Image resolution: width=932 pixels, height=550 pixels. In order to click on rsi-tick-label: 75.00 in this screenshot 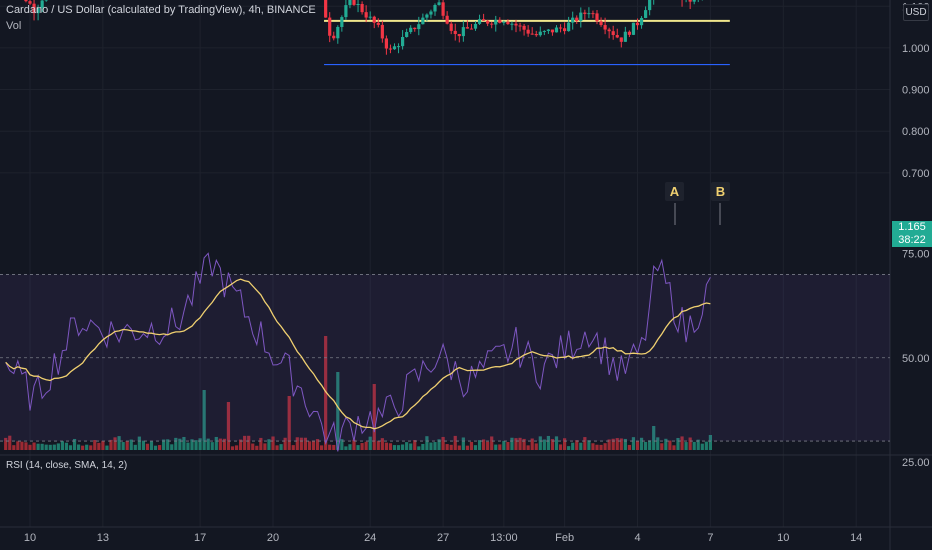, I will do `click(916, 255)`.